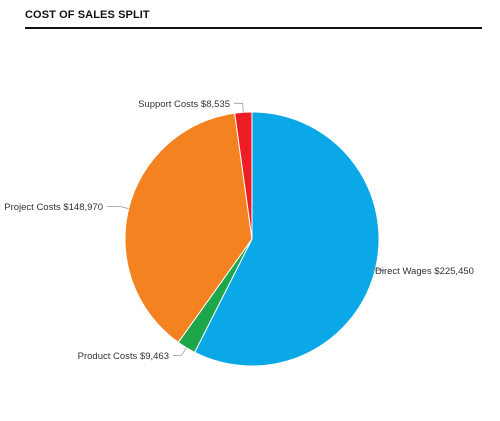  Describe the element at coordinates (118, 207) in the screenshot. I see `leader-line-project-costs` at that location.